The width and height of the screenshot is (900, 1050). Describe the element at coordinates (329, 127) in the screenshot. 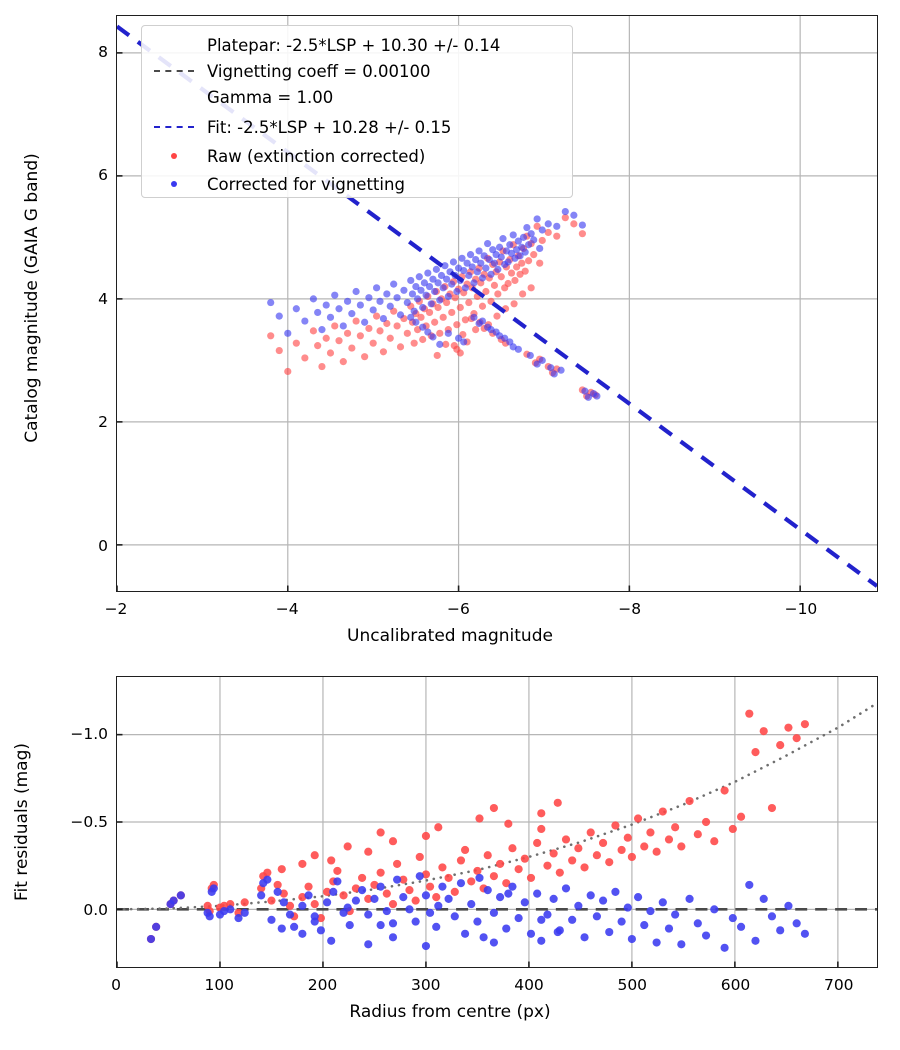

I see `legend-label: Fit: -2.5*LSP + 10.28 +/- 0.15` at that location.